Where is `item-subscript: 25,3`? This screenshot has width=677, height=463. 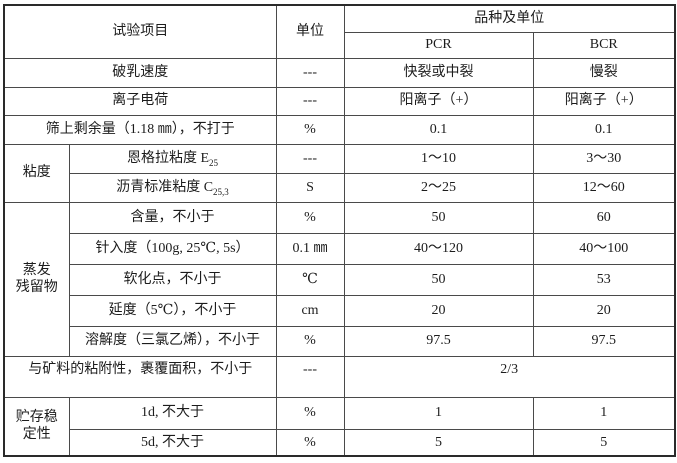
item-subscript: 25,3 is located at coordinates (221, 191).